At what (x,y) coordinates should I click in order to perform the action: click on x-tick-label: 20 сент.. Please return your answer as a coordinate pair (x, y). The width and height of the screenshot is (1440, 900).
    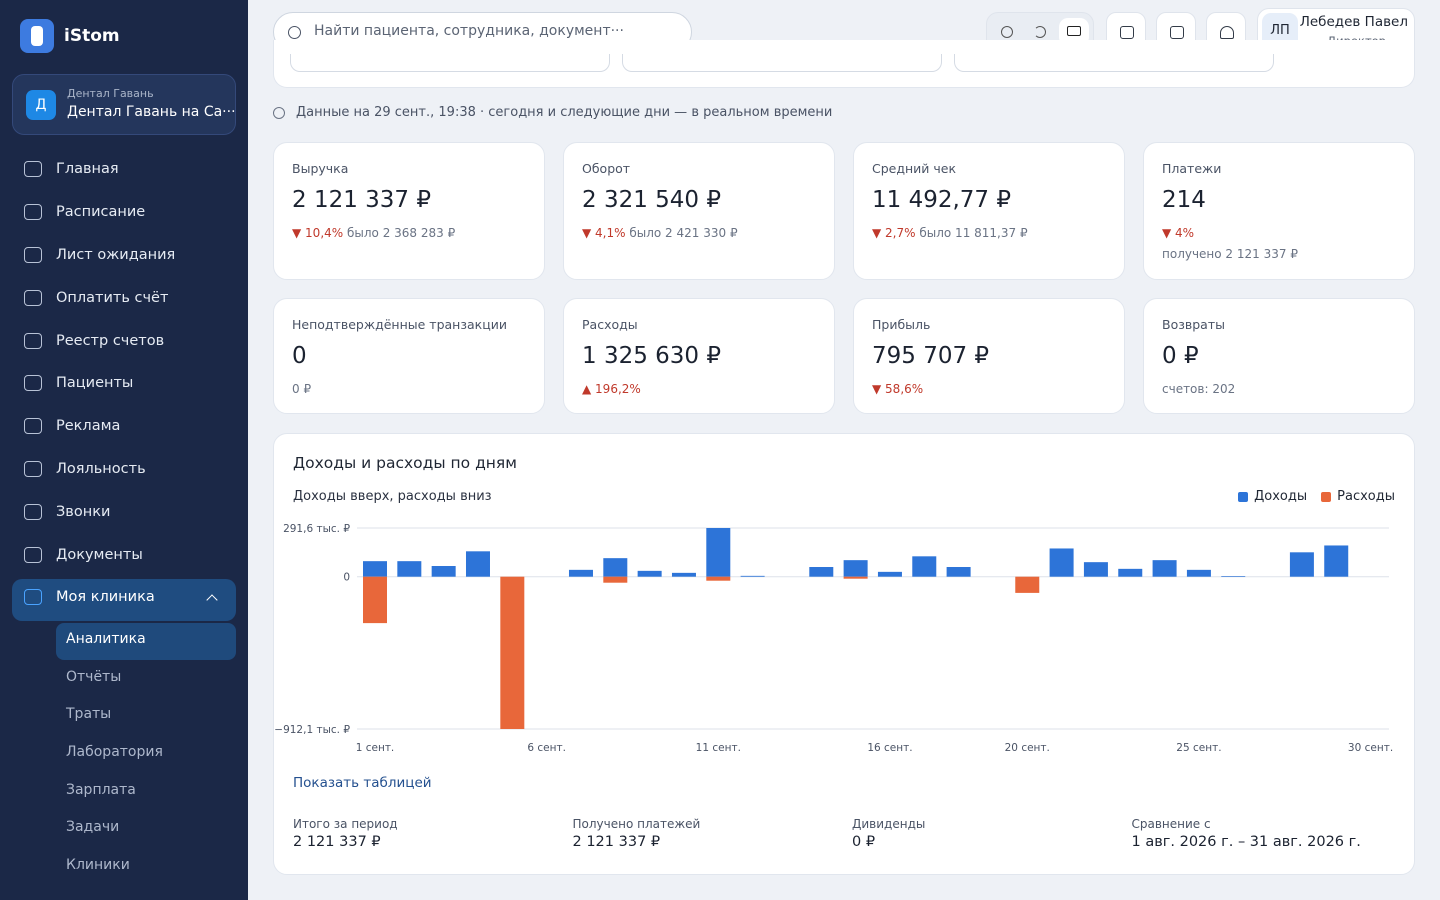
    Looking at the image, I should click on (1027, 748).